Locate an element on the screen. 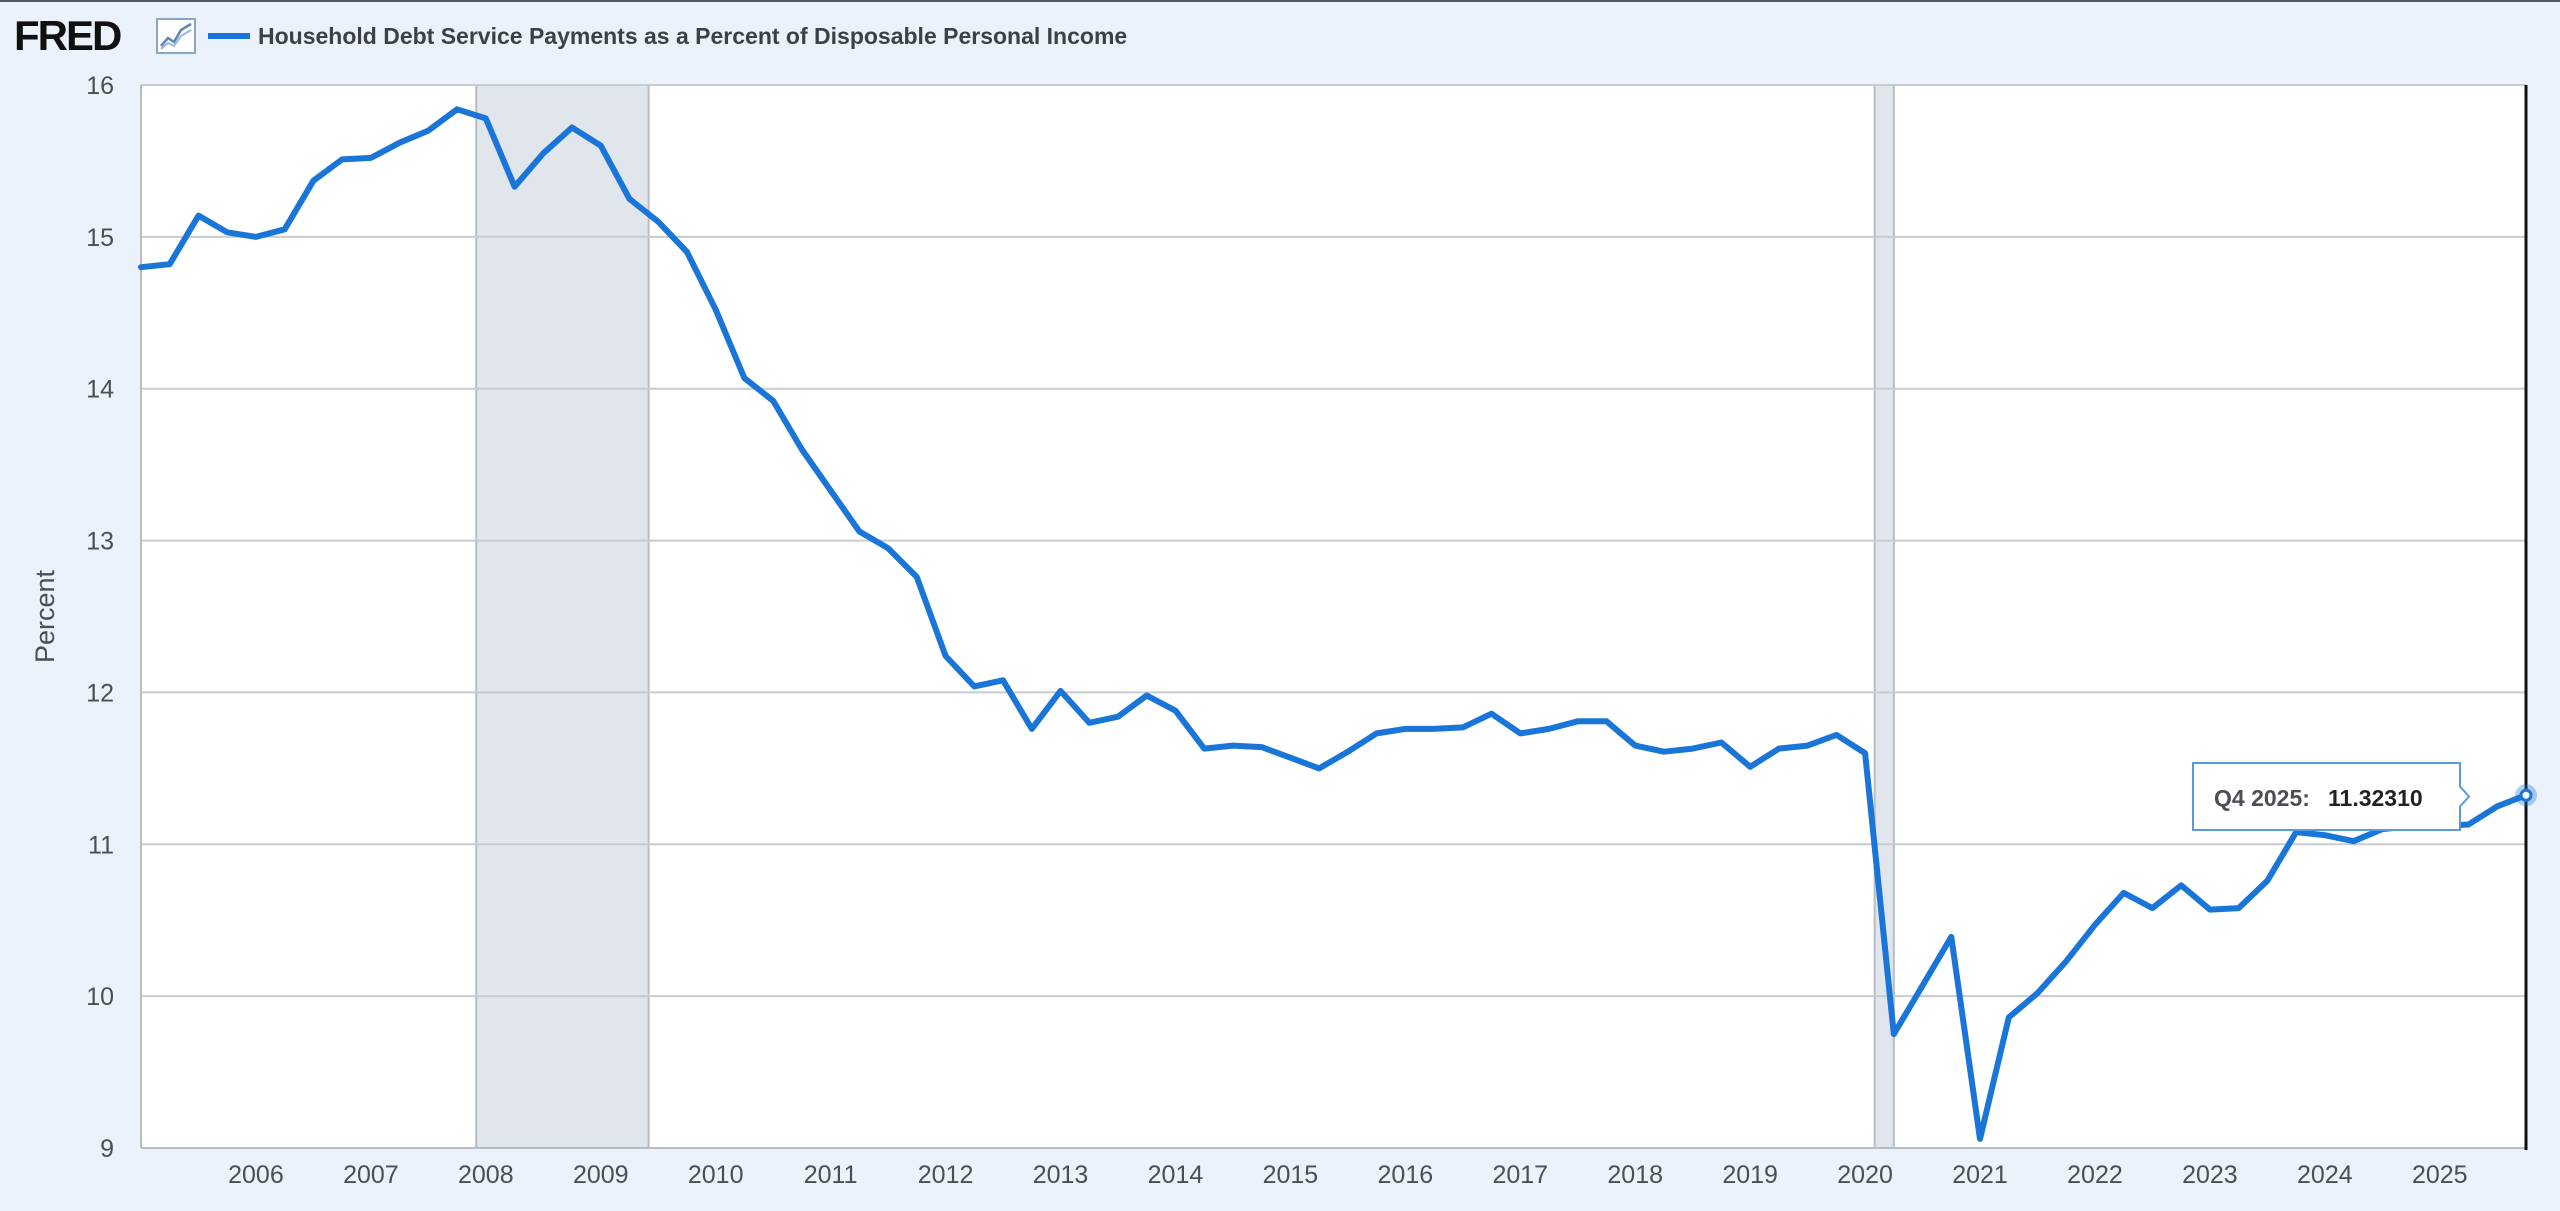  x-tick-label: 2025 is located at coordinates (2440, 1175).